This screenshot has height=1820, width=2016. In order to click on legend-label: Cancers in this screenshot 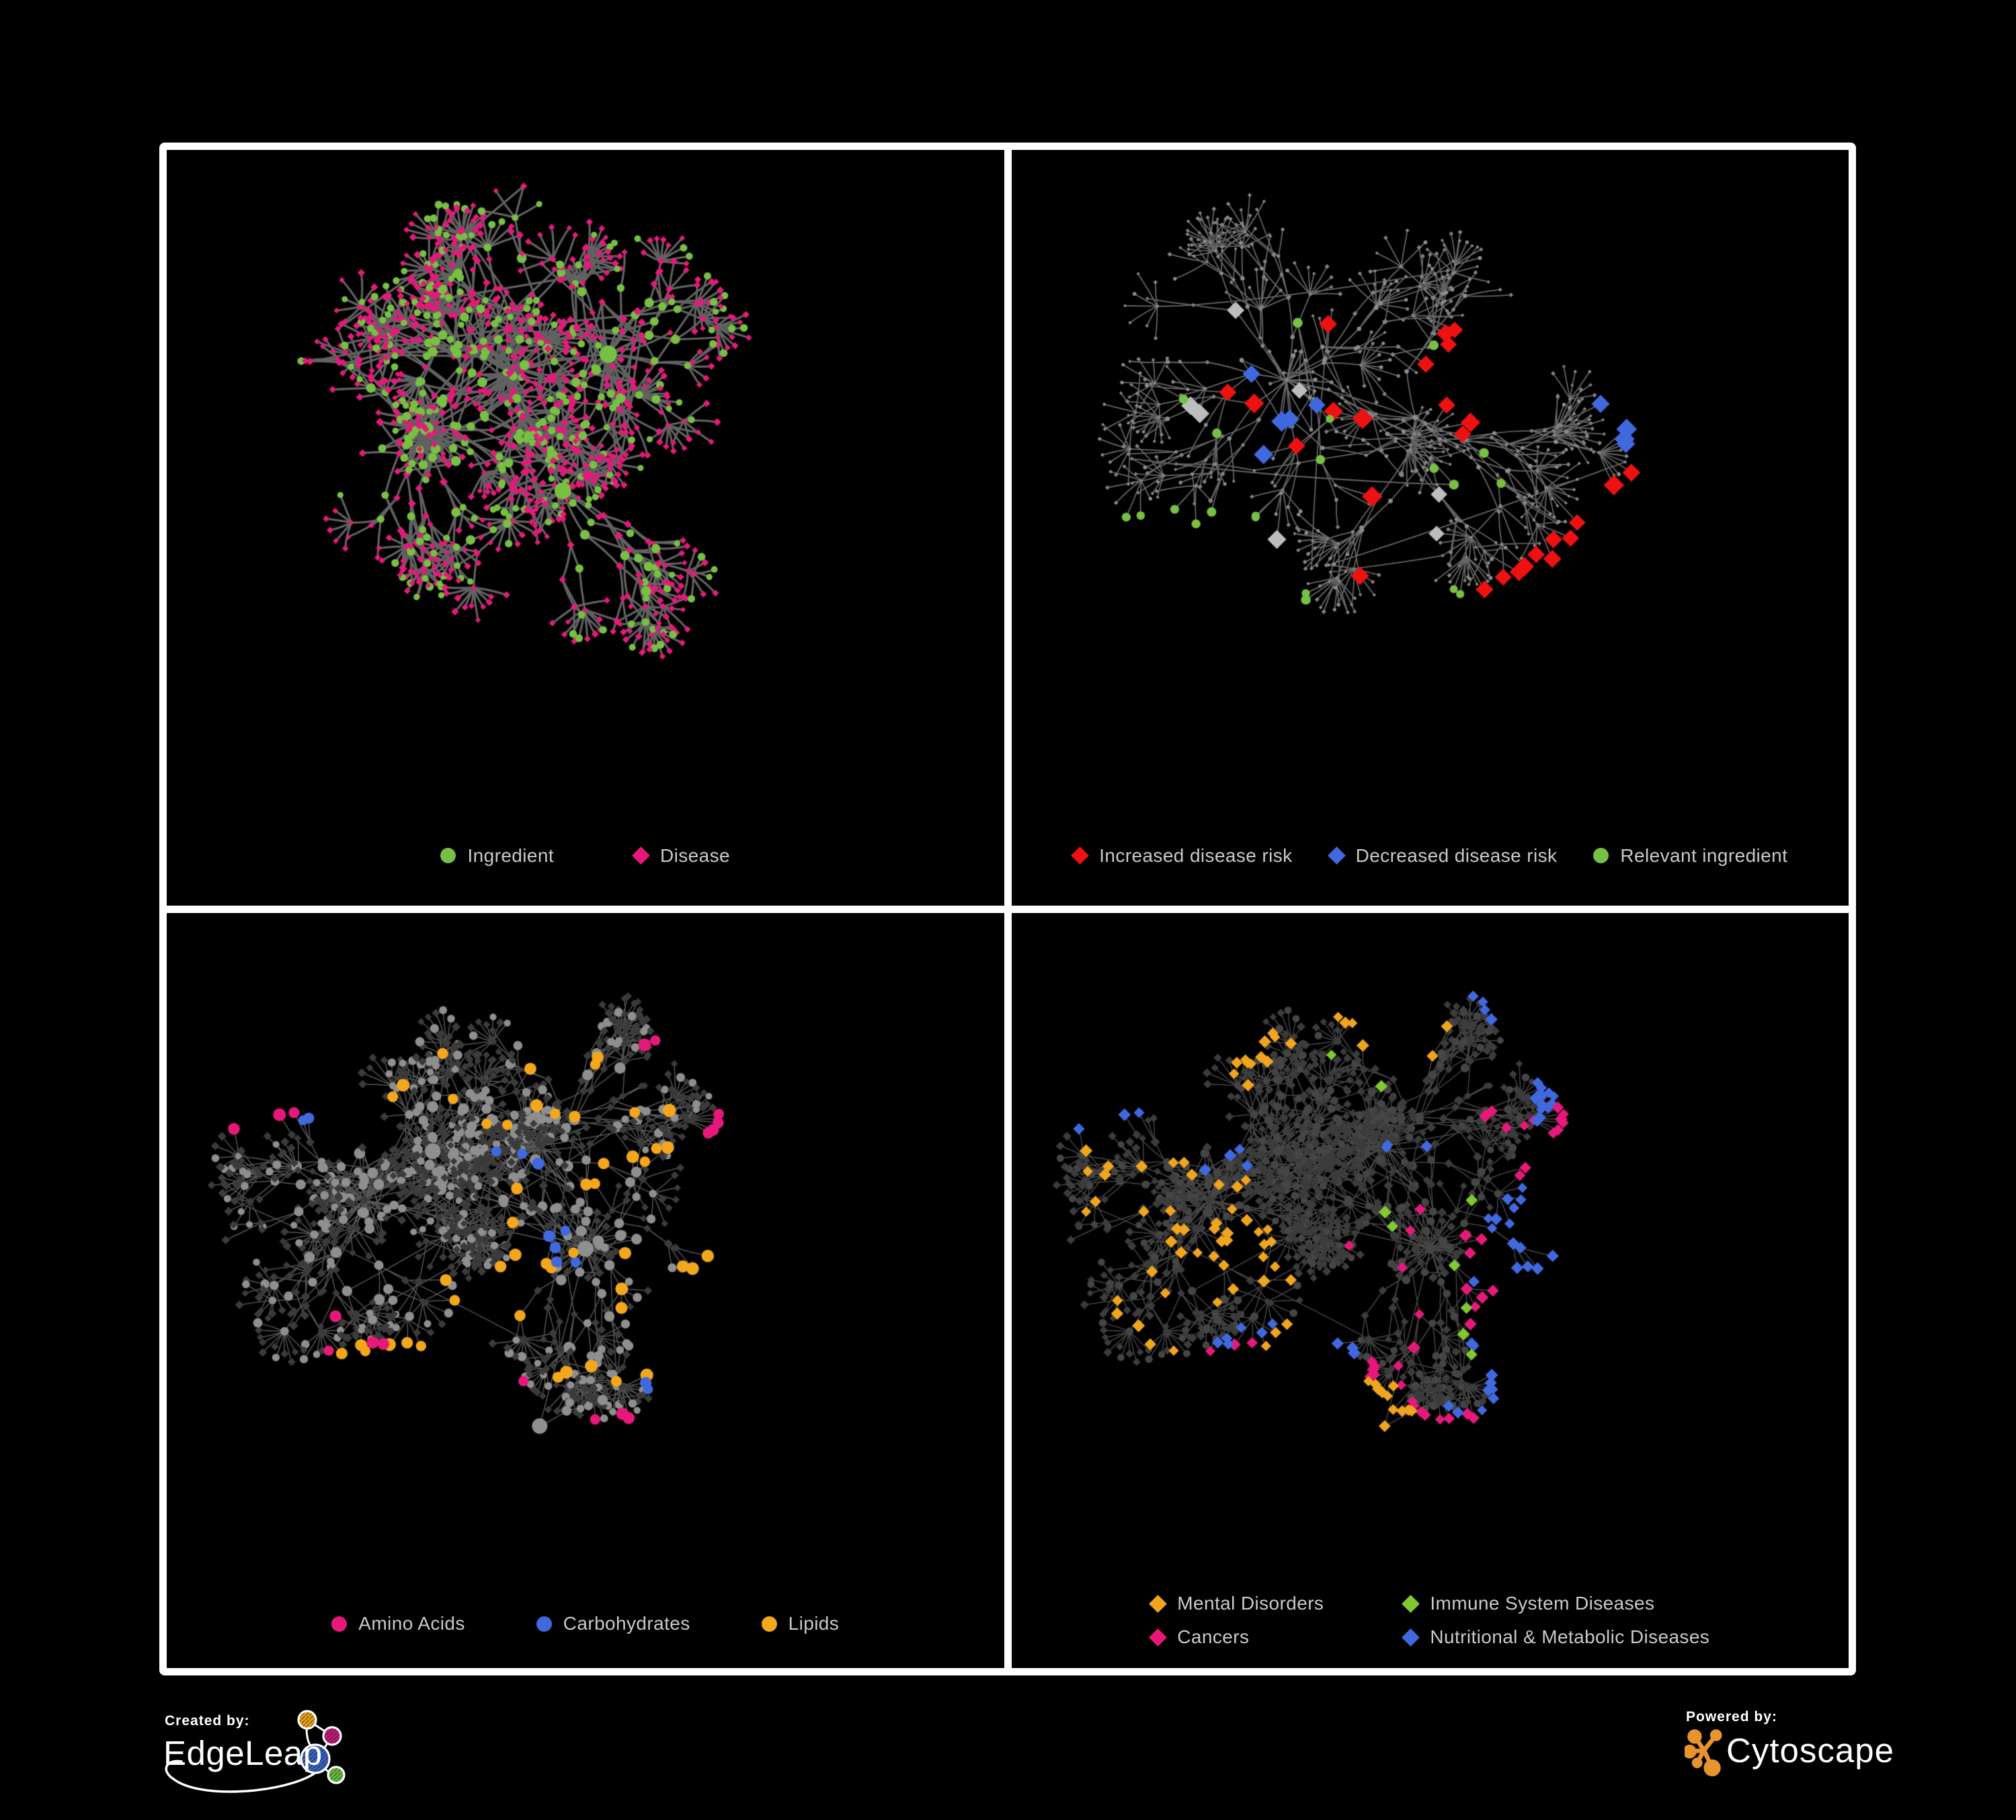, I will do `click(1213, 1636)`.